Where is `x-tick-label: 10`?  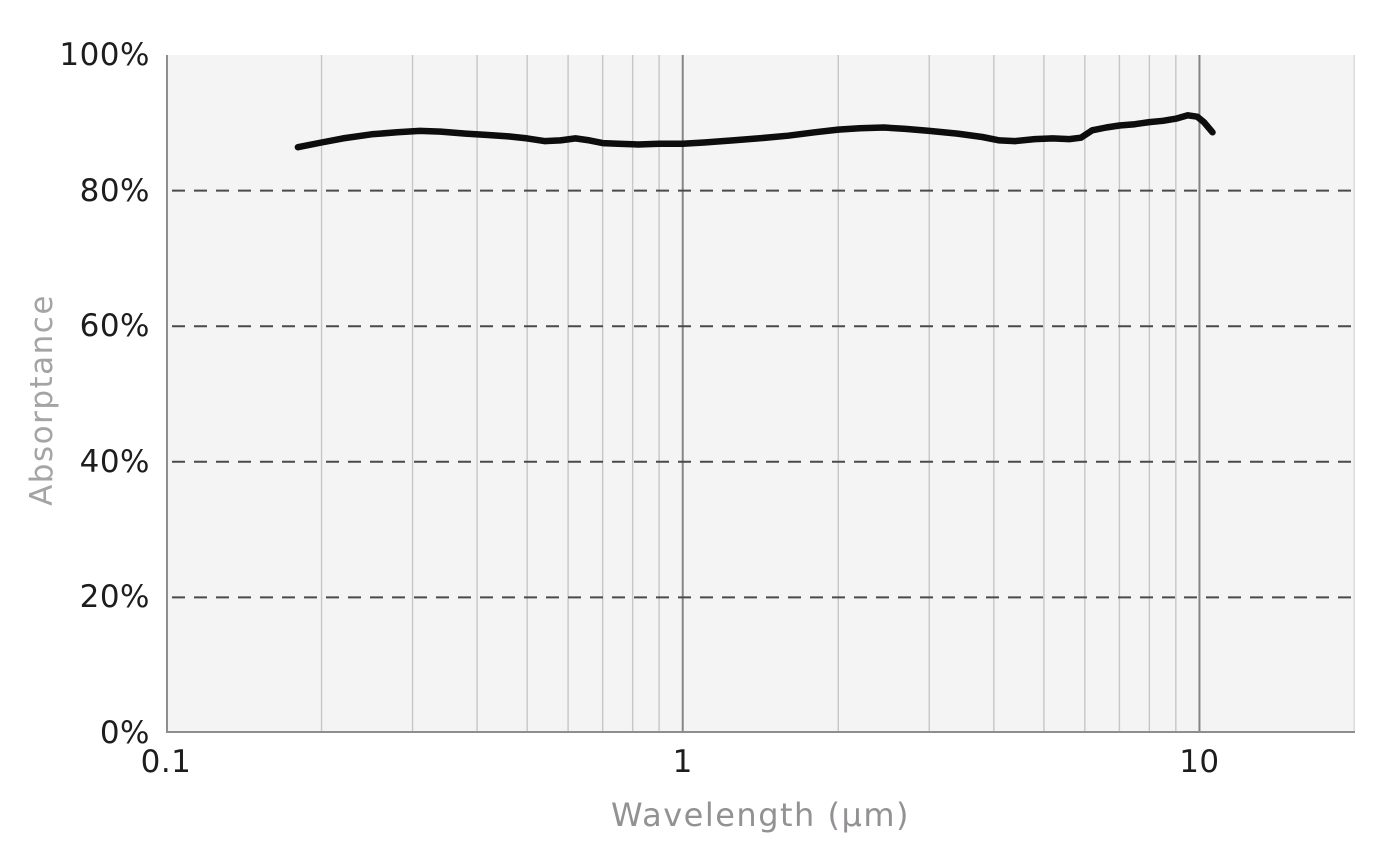 x-tick-label: 10 is located at coordinates (1199, 762).